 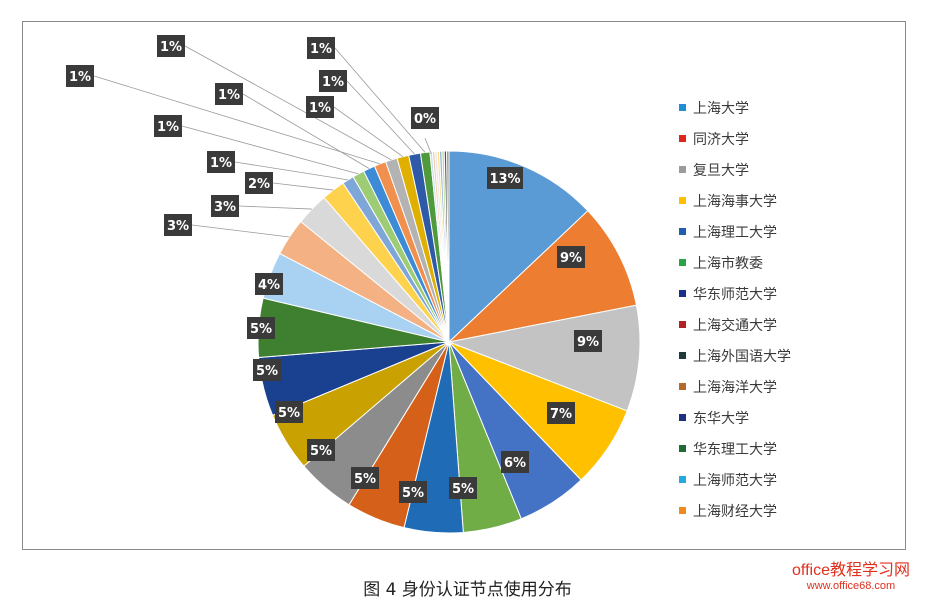 I want to click on legend-item: 上海财经大学, so click(x=794, y=510).